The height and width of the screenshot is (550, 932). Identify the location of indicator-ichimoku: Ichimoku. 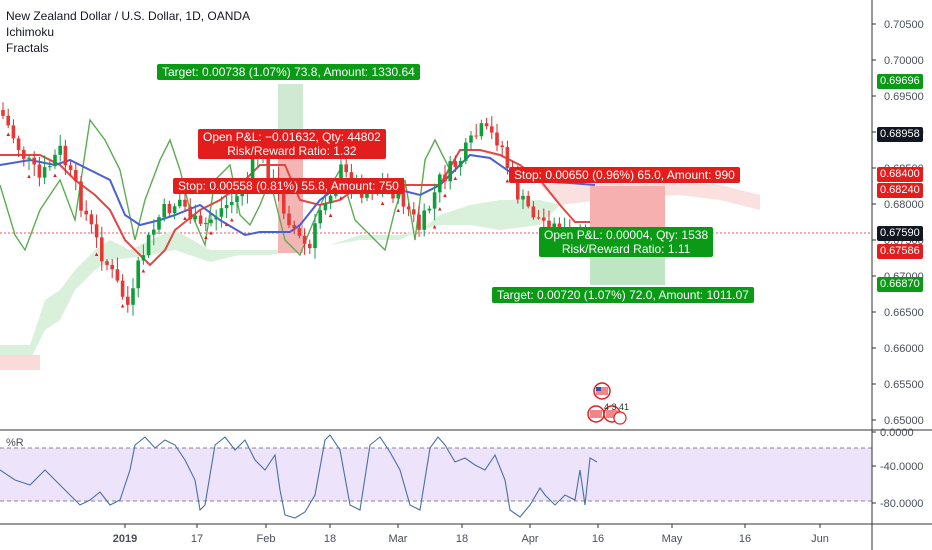
(30, 32).